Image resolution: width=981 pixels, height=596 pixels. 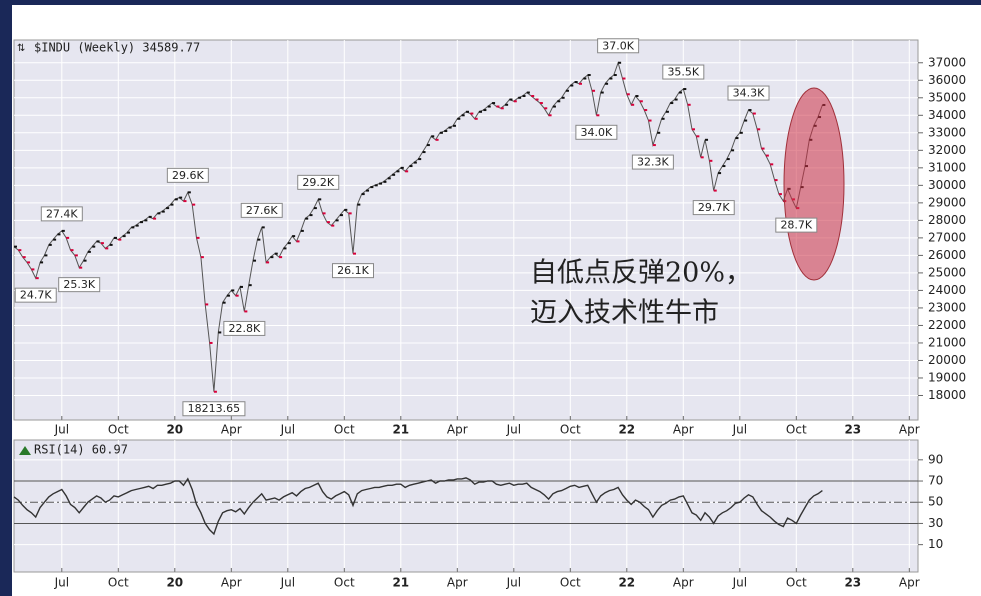 I want to click on point-label: 26.1K, so click(x=353, y=270).